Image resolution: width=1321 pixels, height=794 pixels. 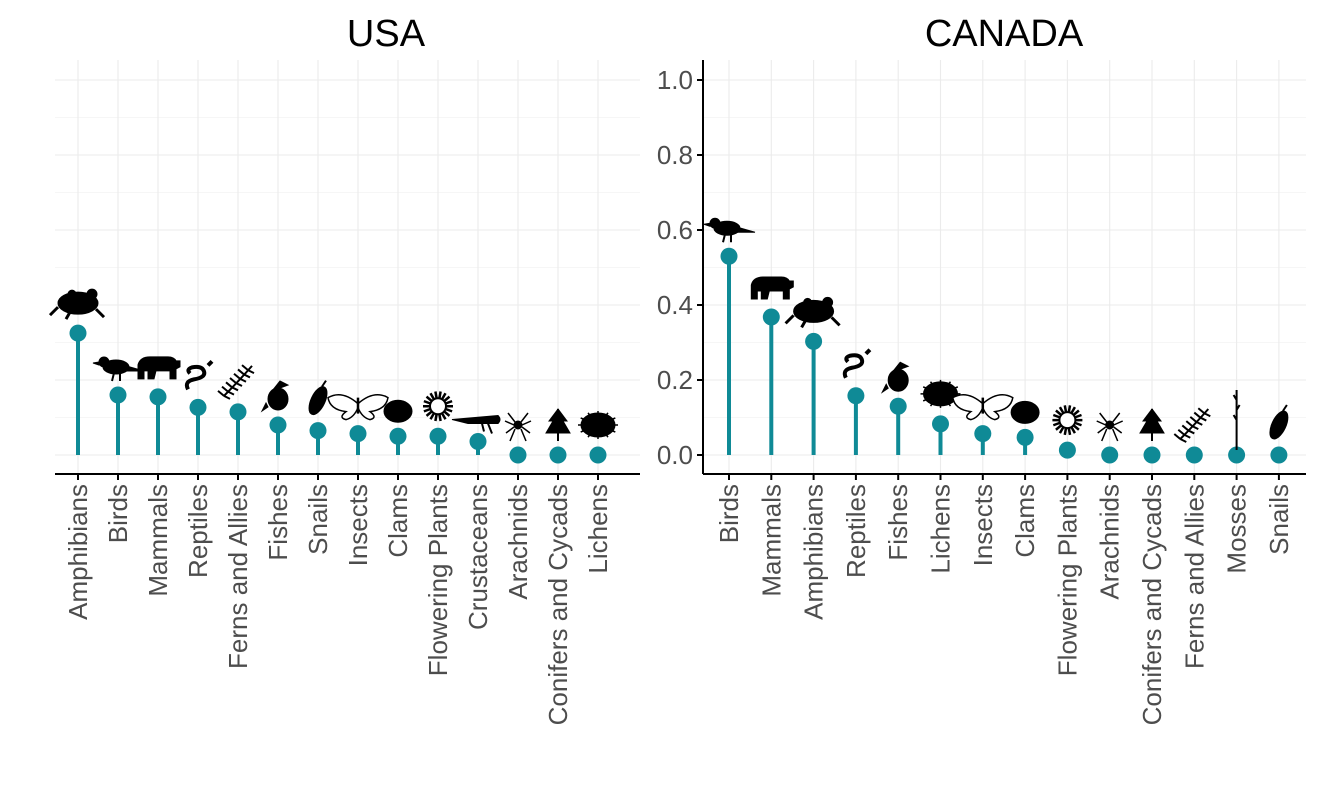 I want to click on y-tick-label: 0.2, so click(x=675, y=380).